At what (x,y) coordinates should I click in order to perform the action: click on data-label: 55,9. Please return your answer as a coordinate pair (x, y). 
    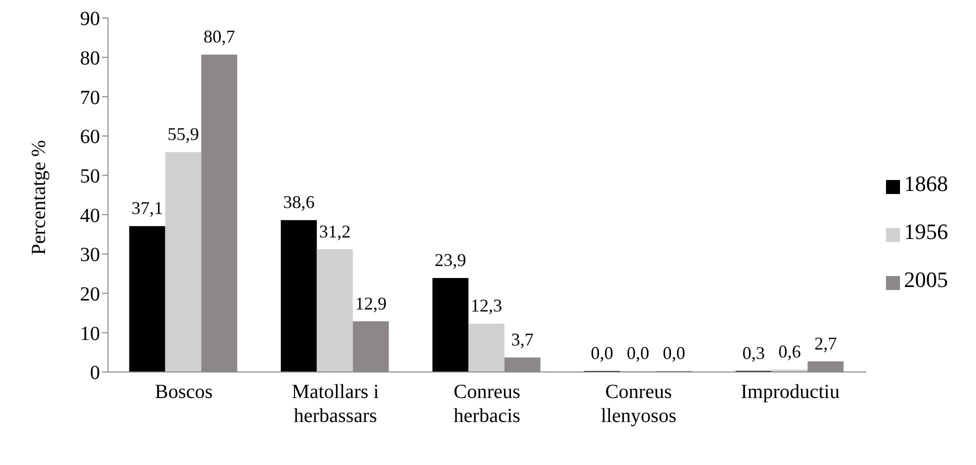
    Looking at the image, I should click on (183, 134).